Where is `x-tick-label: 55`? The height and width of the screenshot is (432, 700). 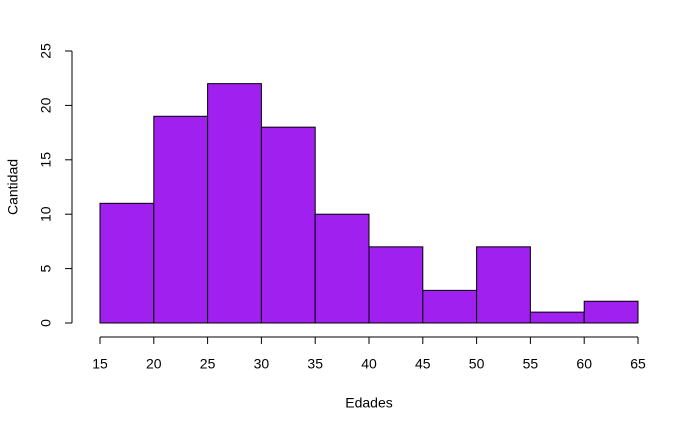
x-tick-label: 55 is located at coordinates (531, 364).